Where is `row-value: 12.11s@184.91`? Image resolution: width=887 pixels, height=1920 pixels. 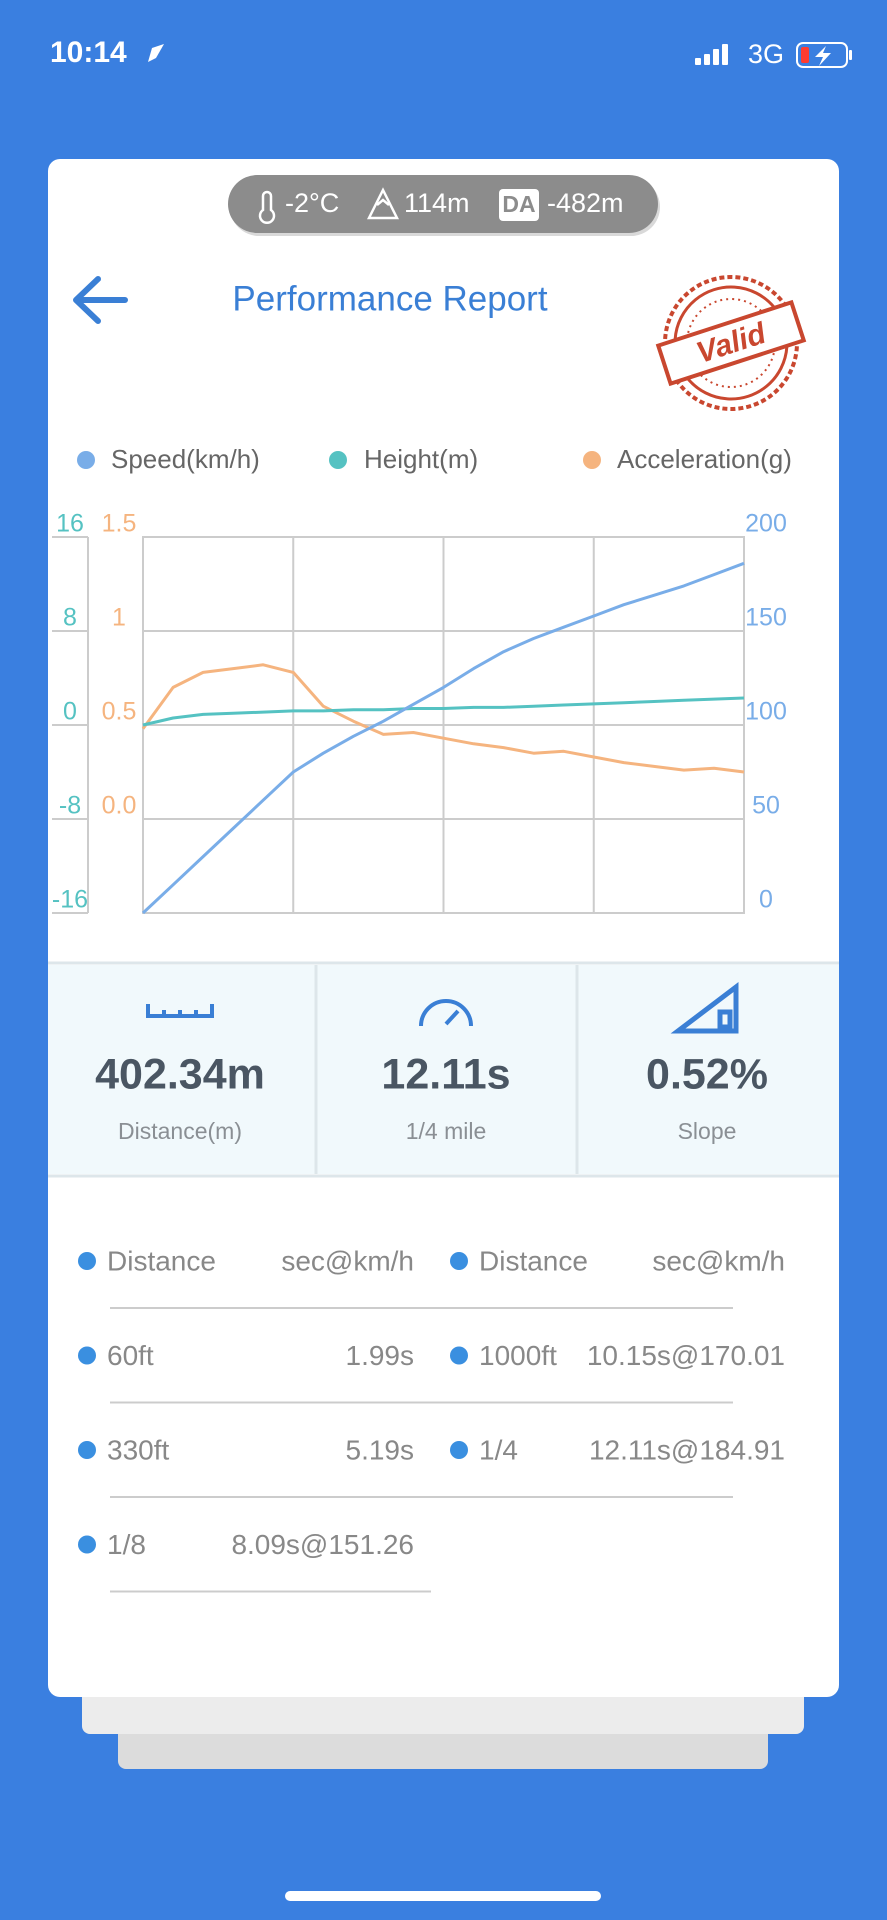 row-value: 12.11s@184.91 is located at coordinates (687, 1449).